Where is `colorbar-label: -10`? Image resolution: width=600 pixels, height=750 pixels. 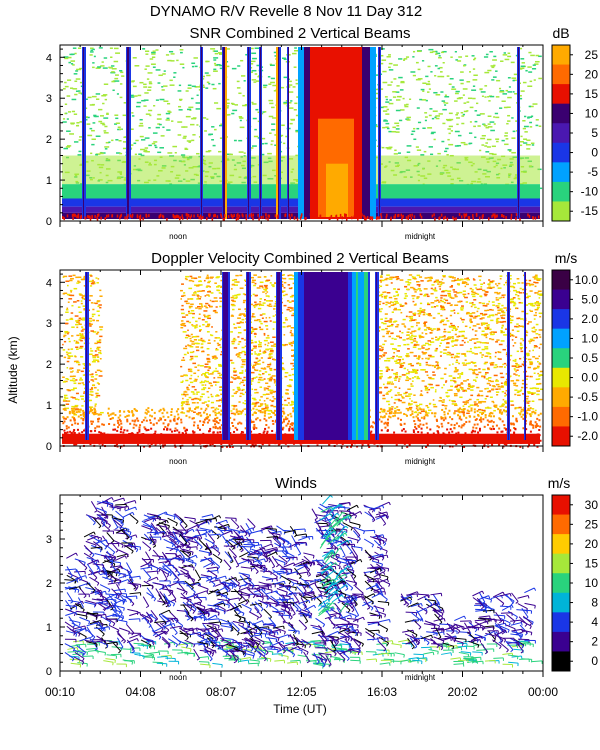 colorbar-label: -10 is located at coordinates (590, 192).